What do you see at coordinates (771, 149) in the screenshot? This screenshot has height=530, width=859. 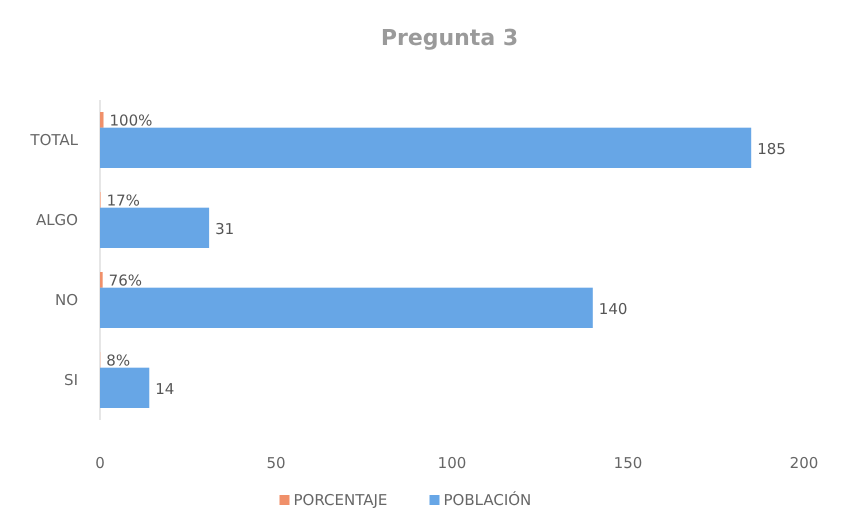 I see `data-label: 185` at bounding box center [771, 149].